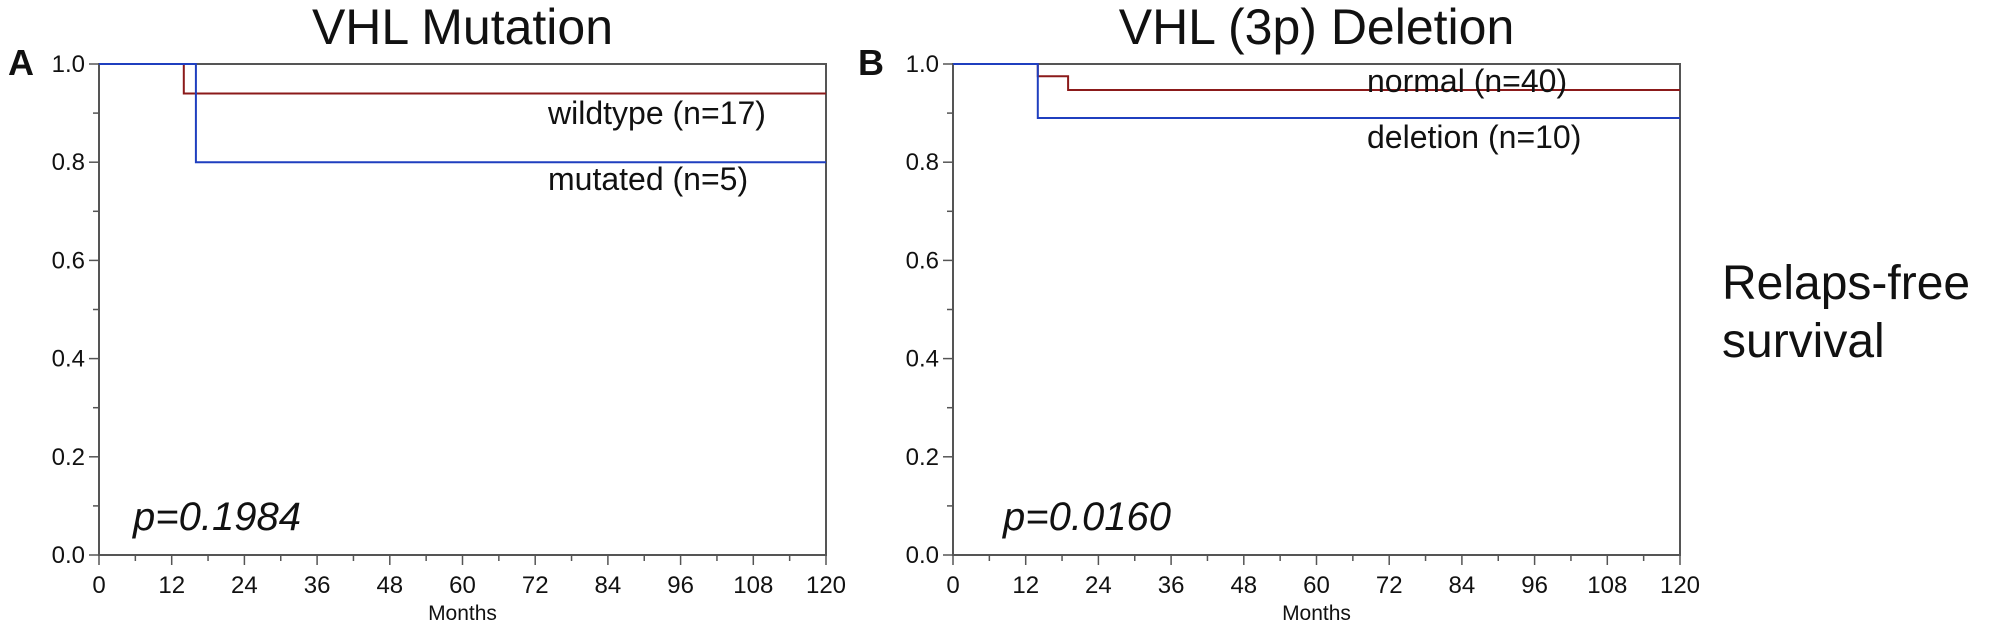 This screenshot has width=2000, height=627. Describe the element at coordinates (1317, 27) in the screenshot. I see `chart-title: VHL (3p) Deletion` at that location.